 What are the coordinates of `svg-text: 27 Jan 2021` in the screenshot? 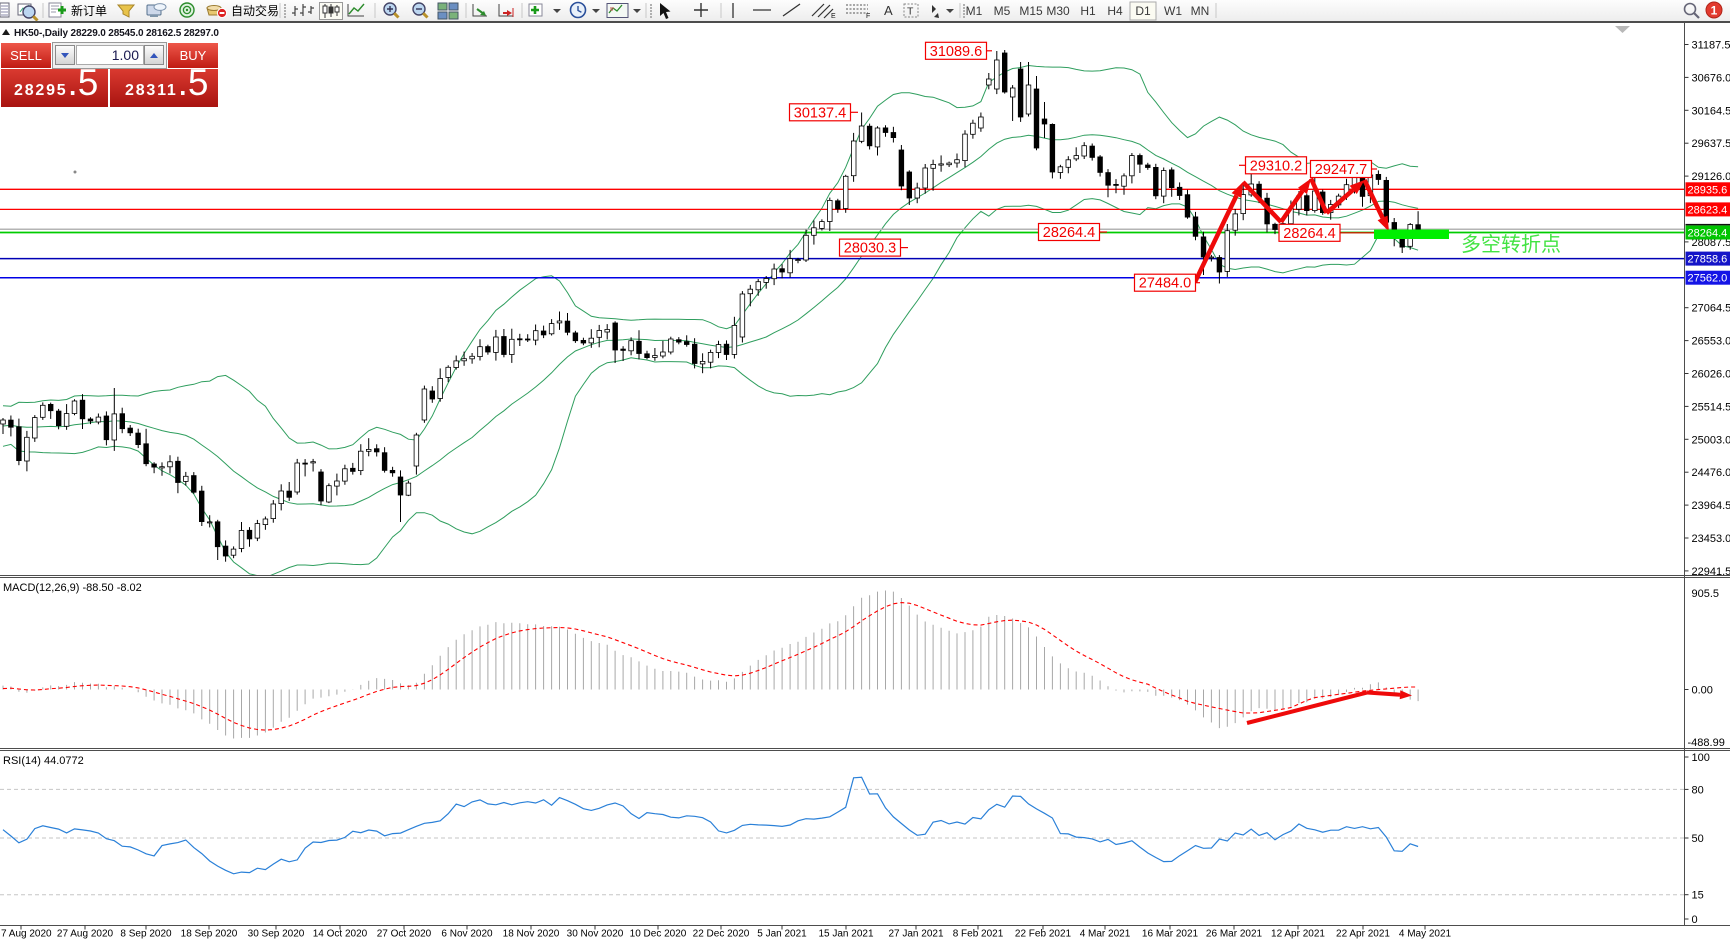 It's located at (915, 934).